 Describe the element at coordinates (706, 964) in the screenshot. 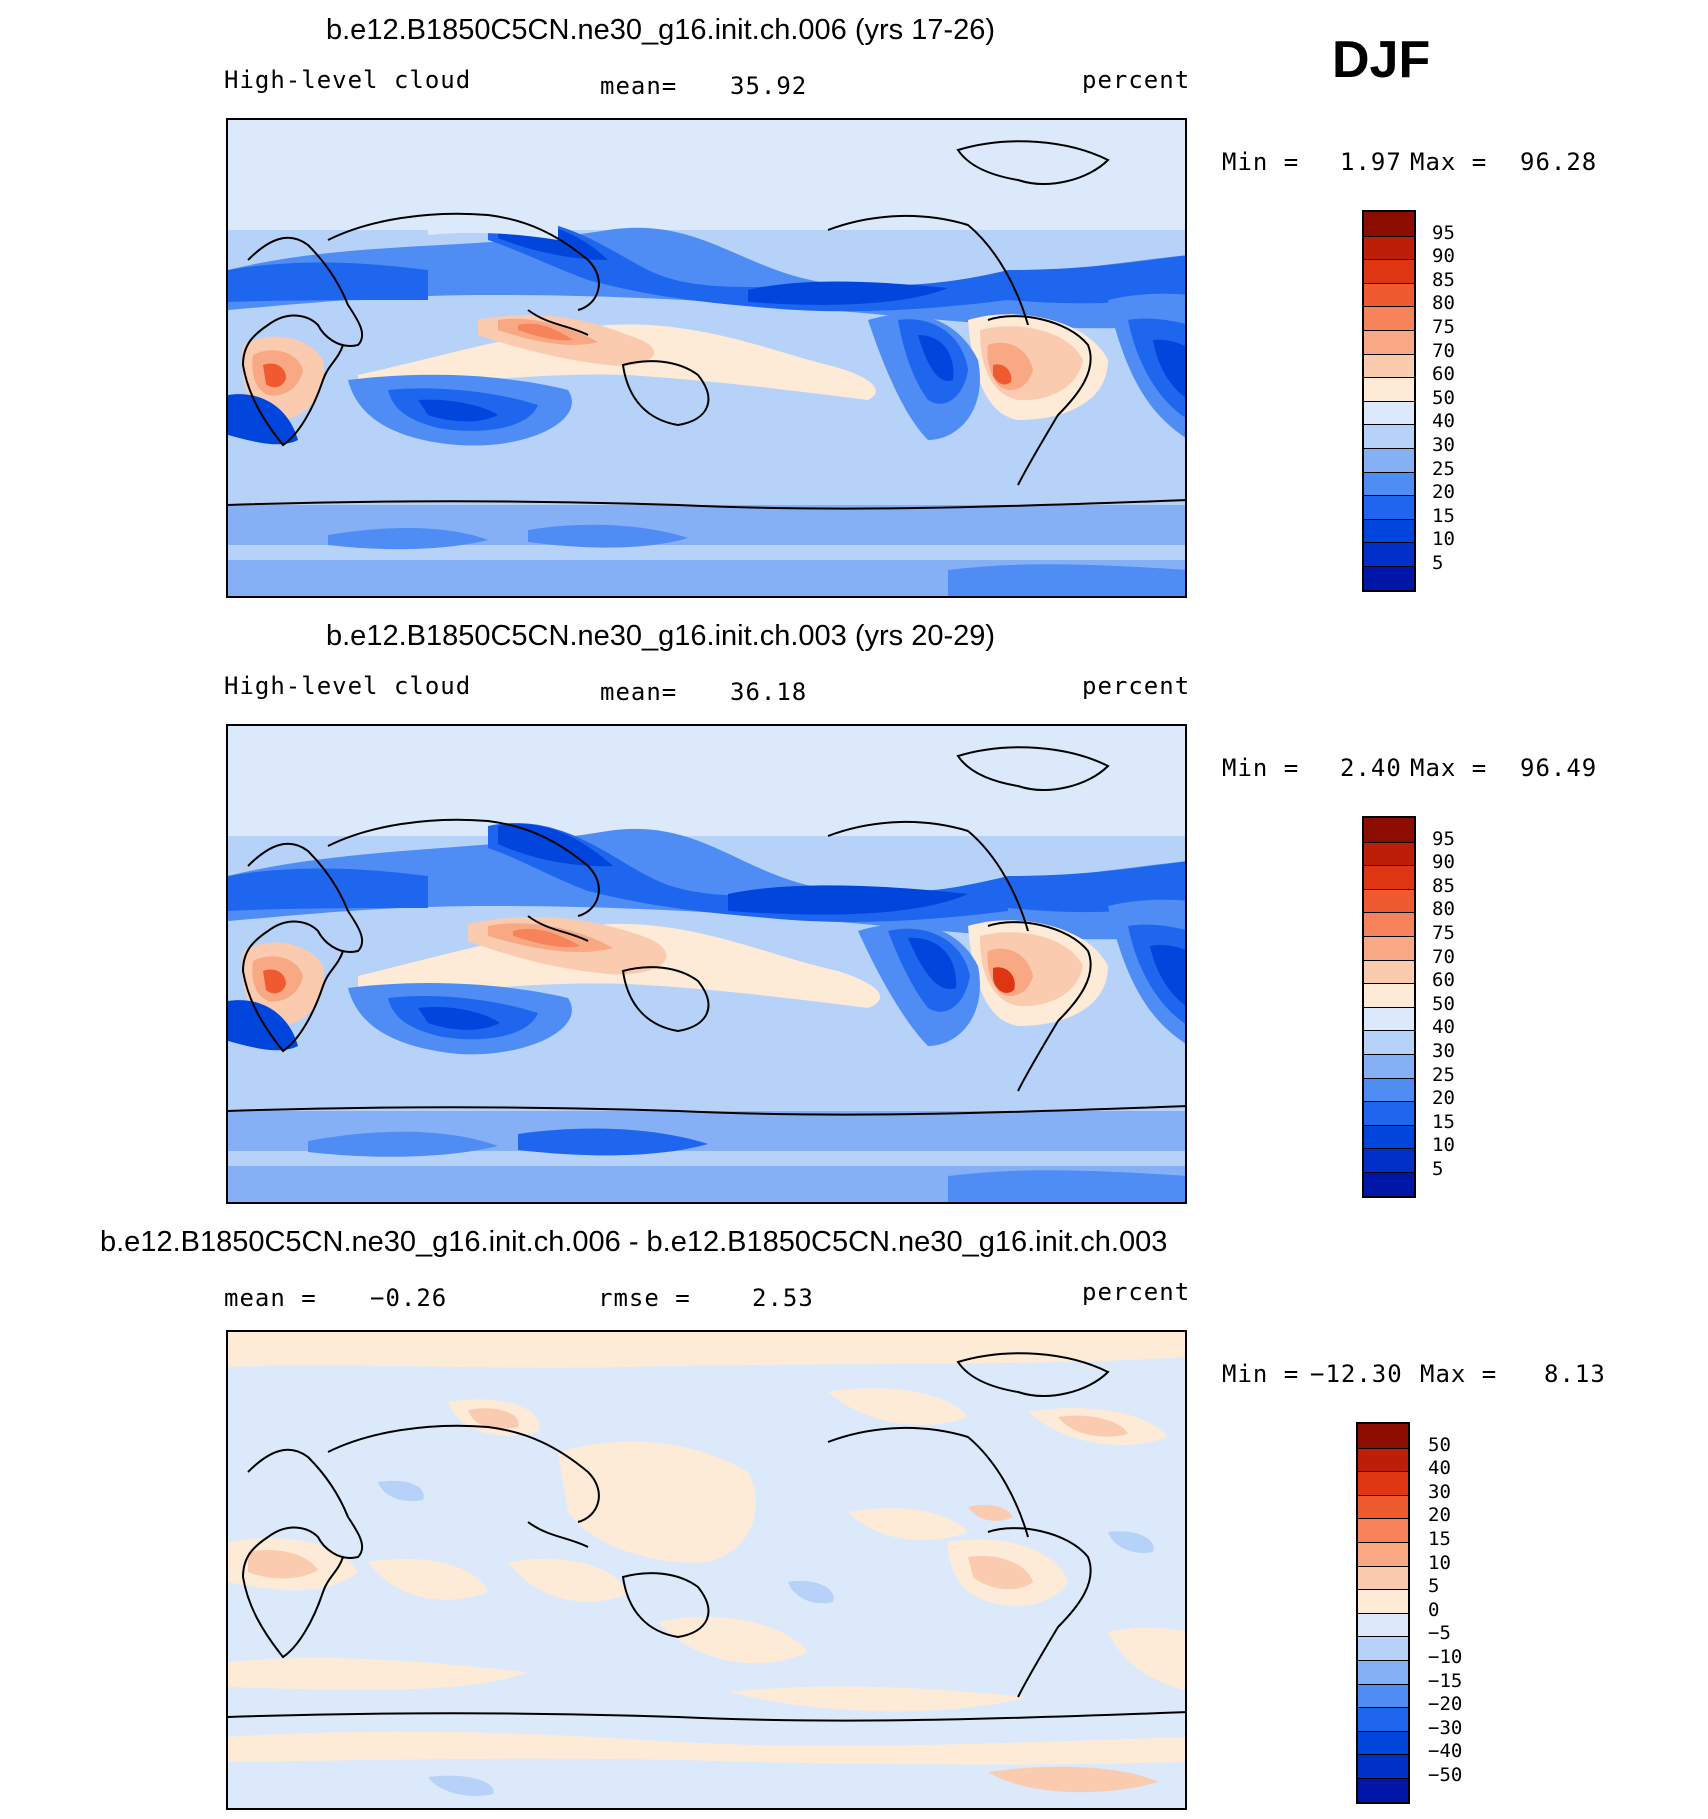

I see `panel-2-map` at that location.